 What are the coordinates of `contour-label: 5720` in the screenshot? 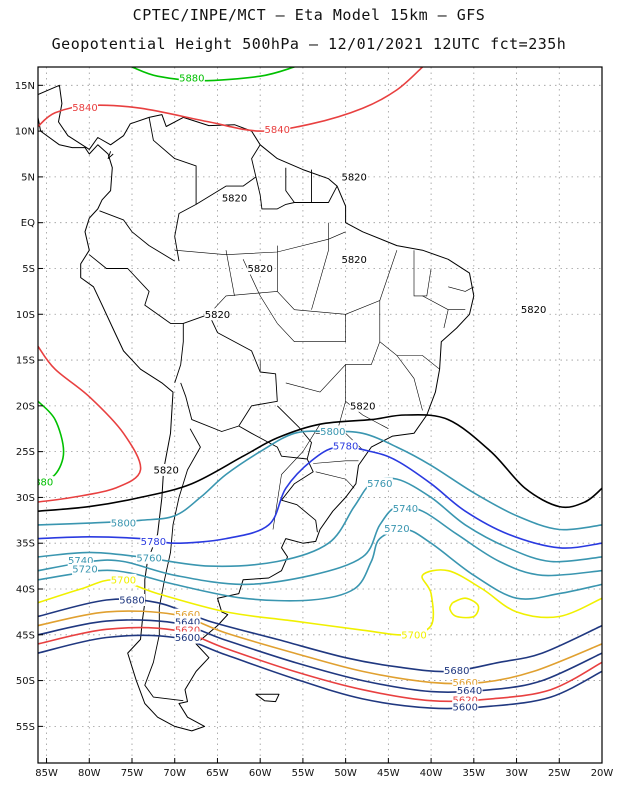 It's located at (84, 569).